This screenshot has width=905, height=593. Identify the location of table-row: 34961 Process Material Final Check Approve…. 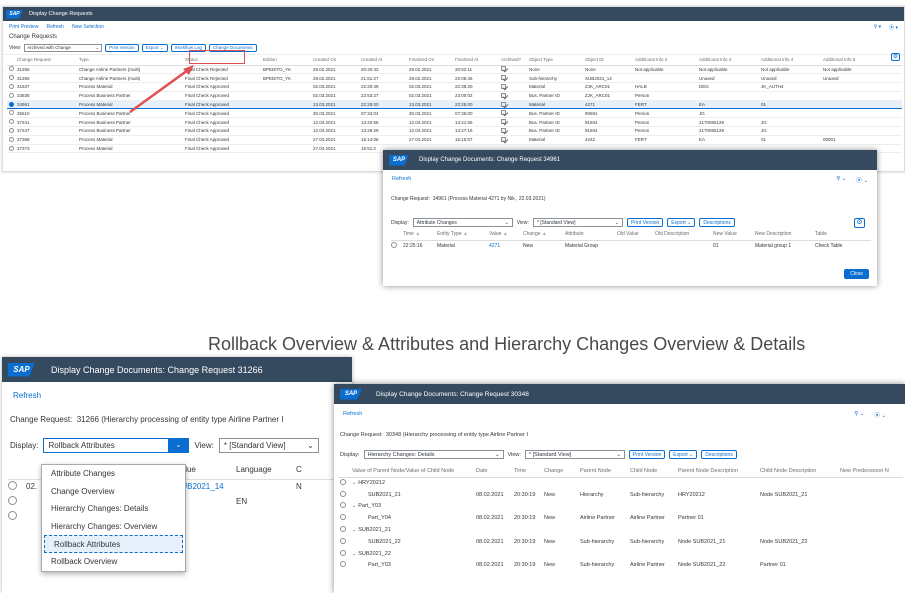
(454, 104).